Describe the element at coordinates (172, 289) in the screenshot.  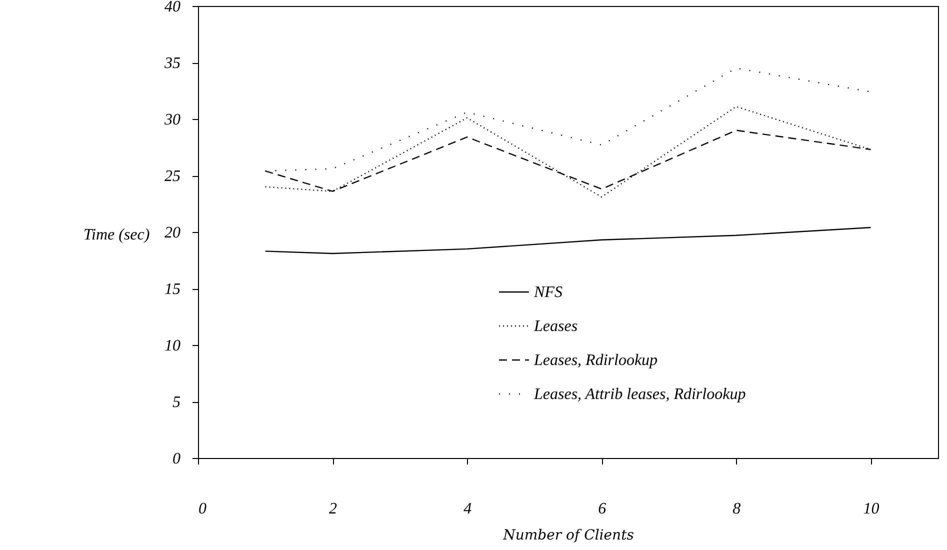
I see `y-tick-label: 15` at that location.